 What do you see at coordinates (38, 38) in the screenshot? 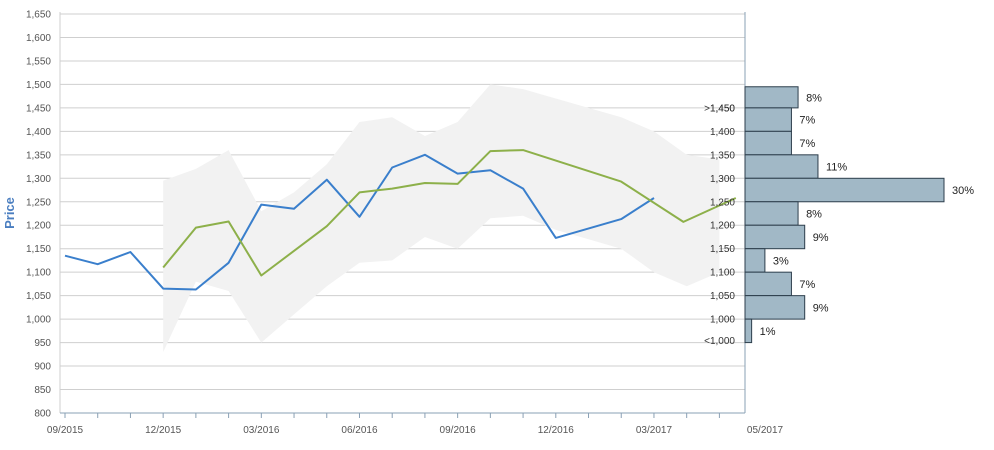
I see `y-tick-label: 1,600` at bounding box center [38, 38].